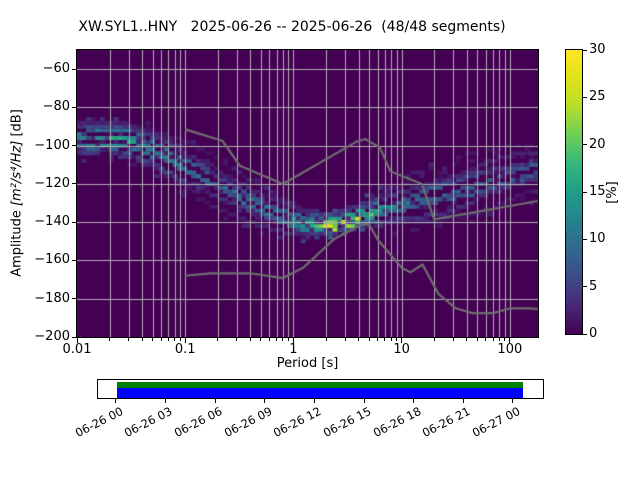 The height and width of the screenshot is (480, 640). What do you see at coordinates (77, 349) in the screenshot?
I see `x-tick-label: 0.01` at bounding box center [77, 349].